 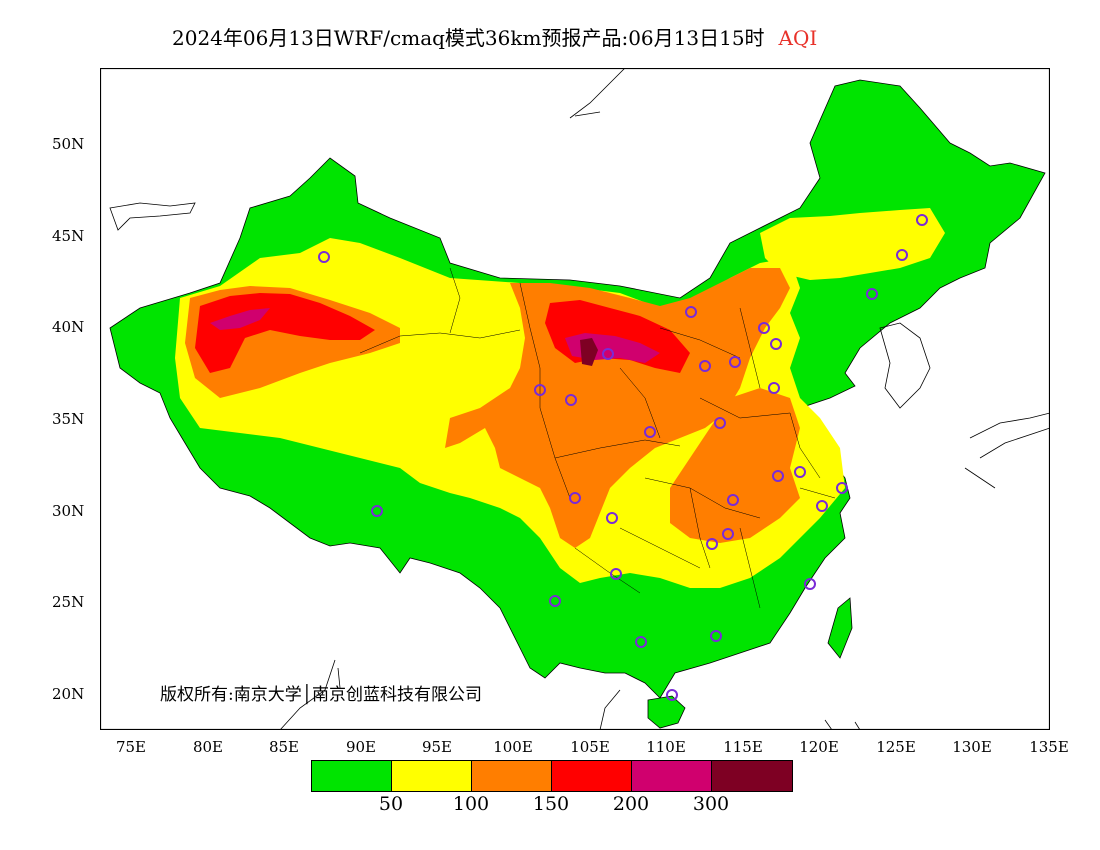 What do you see at coordinates (68, 236) in the screenshot?
I see `lat-label: 45N` at bounding box center [68, 236].